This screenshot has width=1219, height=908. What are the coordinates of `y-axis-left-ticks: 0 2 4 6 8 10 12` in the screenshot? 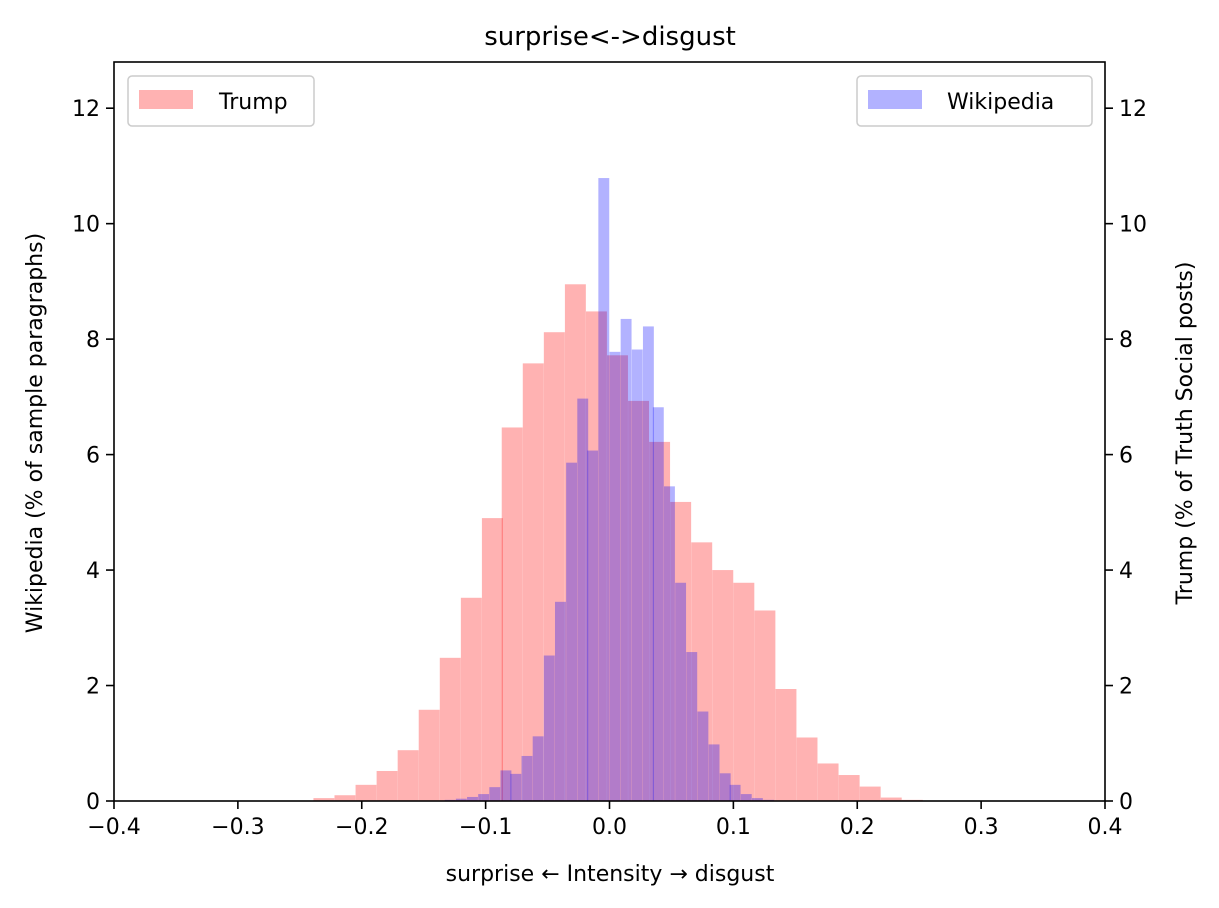 It's located at (93, 456).